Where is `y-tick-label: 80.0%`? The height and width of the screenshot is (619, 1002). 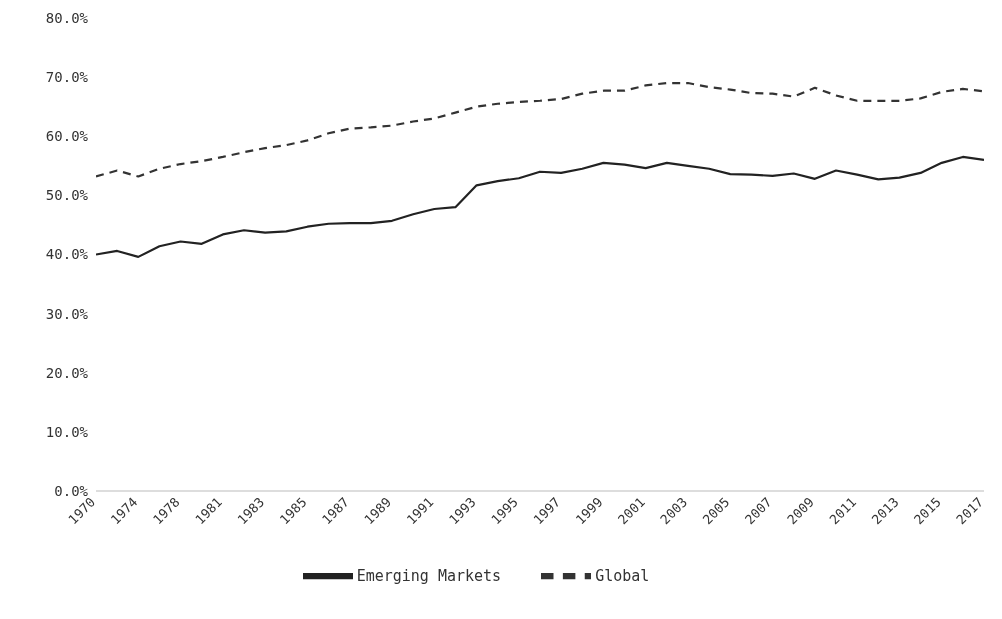
y-tick-label: 80.0% is located at coordinates (67, 17).